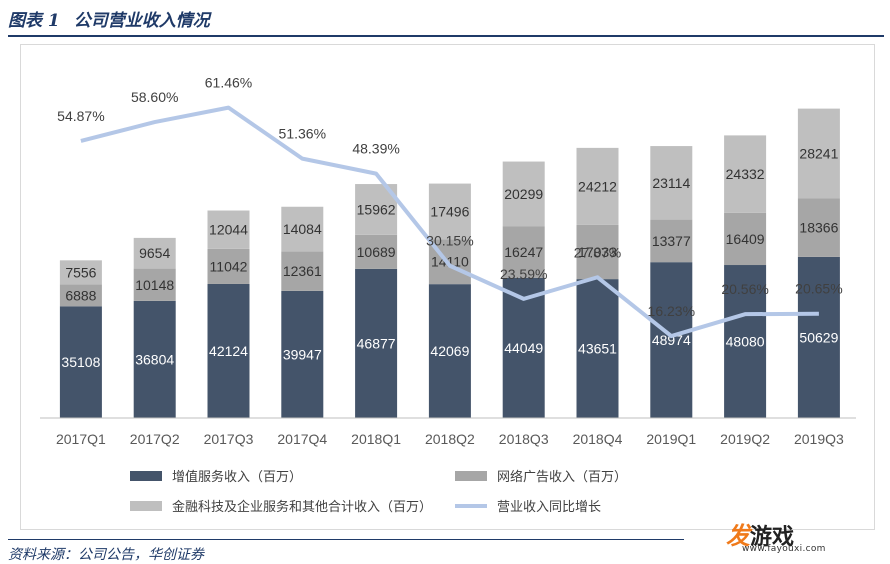 The image size is (890, 564). I want to click on figure-label: 图表 1, so click(34, 21).